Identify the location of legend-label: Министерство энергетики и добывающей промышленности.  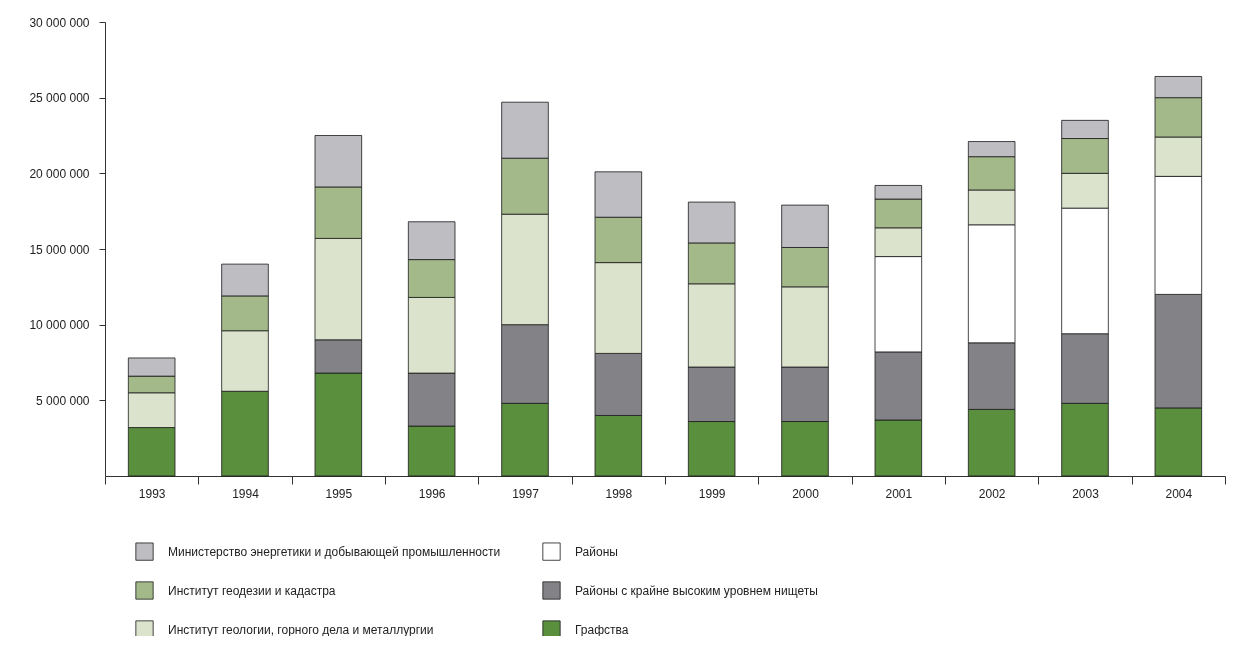
(334, 551).